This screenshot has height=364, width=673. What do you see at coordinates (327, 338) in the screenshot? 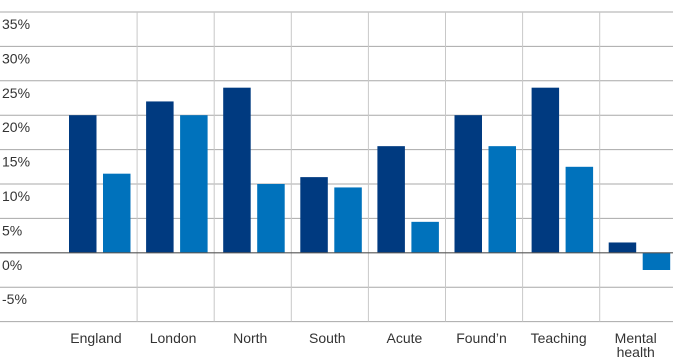
I see `x-category-label: South` at bounding box center [327, 338].